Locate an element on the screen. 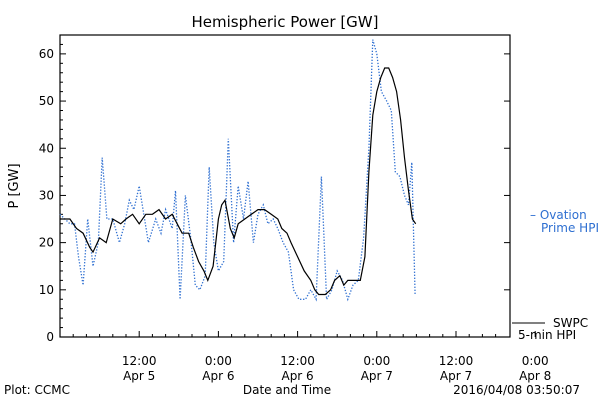 This screenshot has width=600, height=400. y-tick-label: 50 is located at coordinates (46, 101).